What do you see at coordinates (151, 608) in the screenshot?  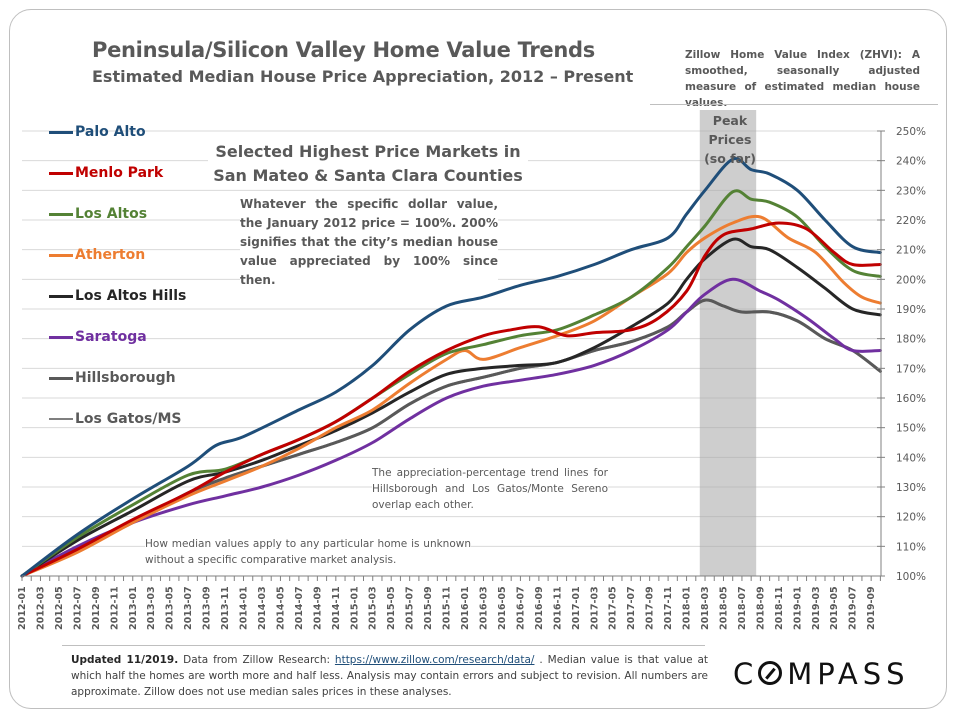 I see `x-tick-label: 2013-03` at bounding box center [151, 608].